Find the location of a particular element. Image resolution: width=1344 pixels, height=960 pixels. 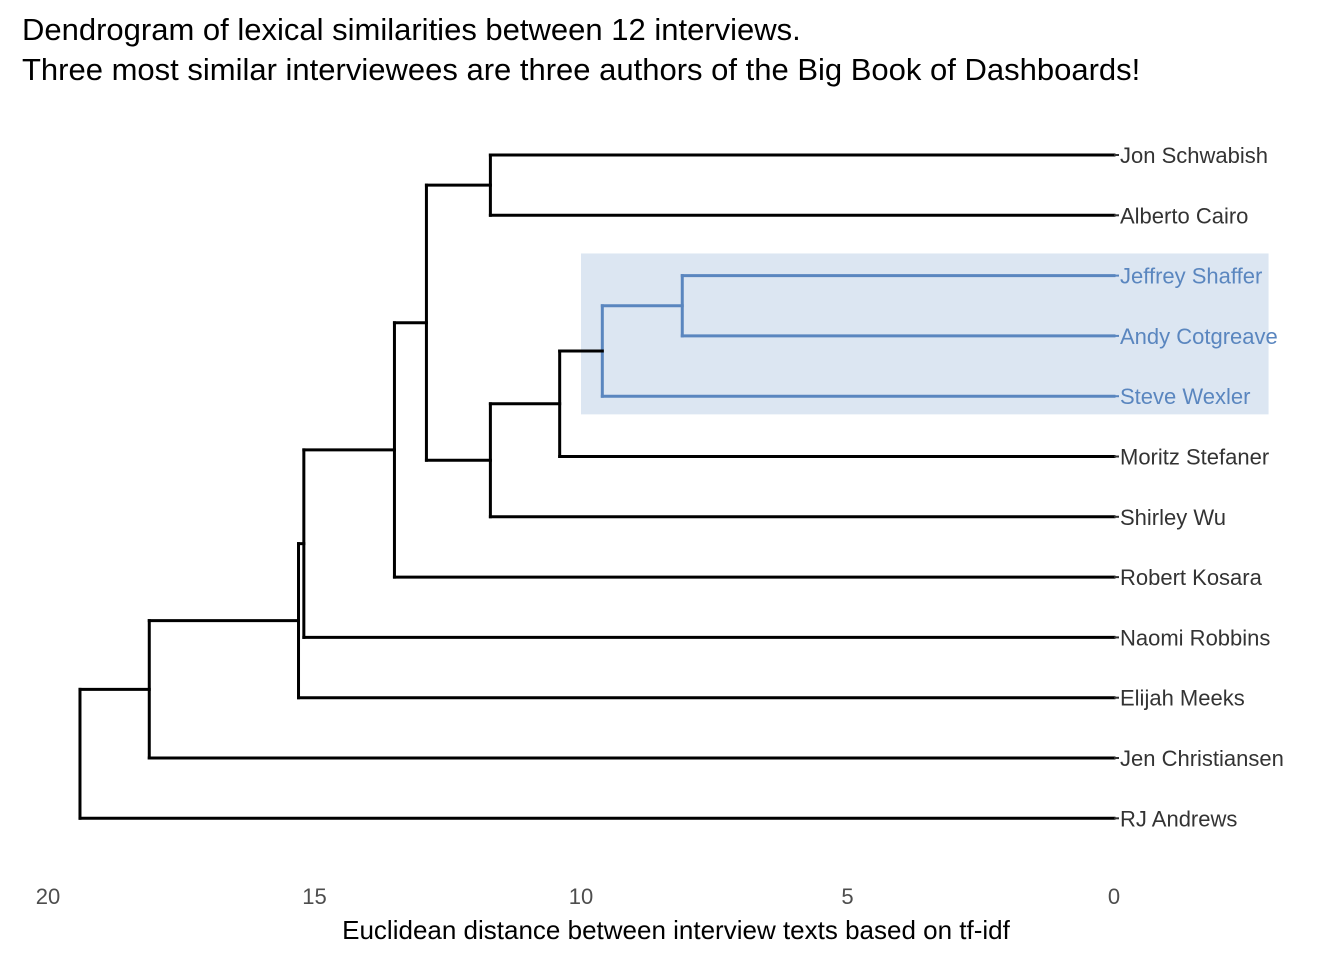

highlight-box is located at coordinates (925, 334).